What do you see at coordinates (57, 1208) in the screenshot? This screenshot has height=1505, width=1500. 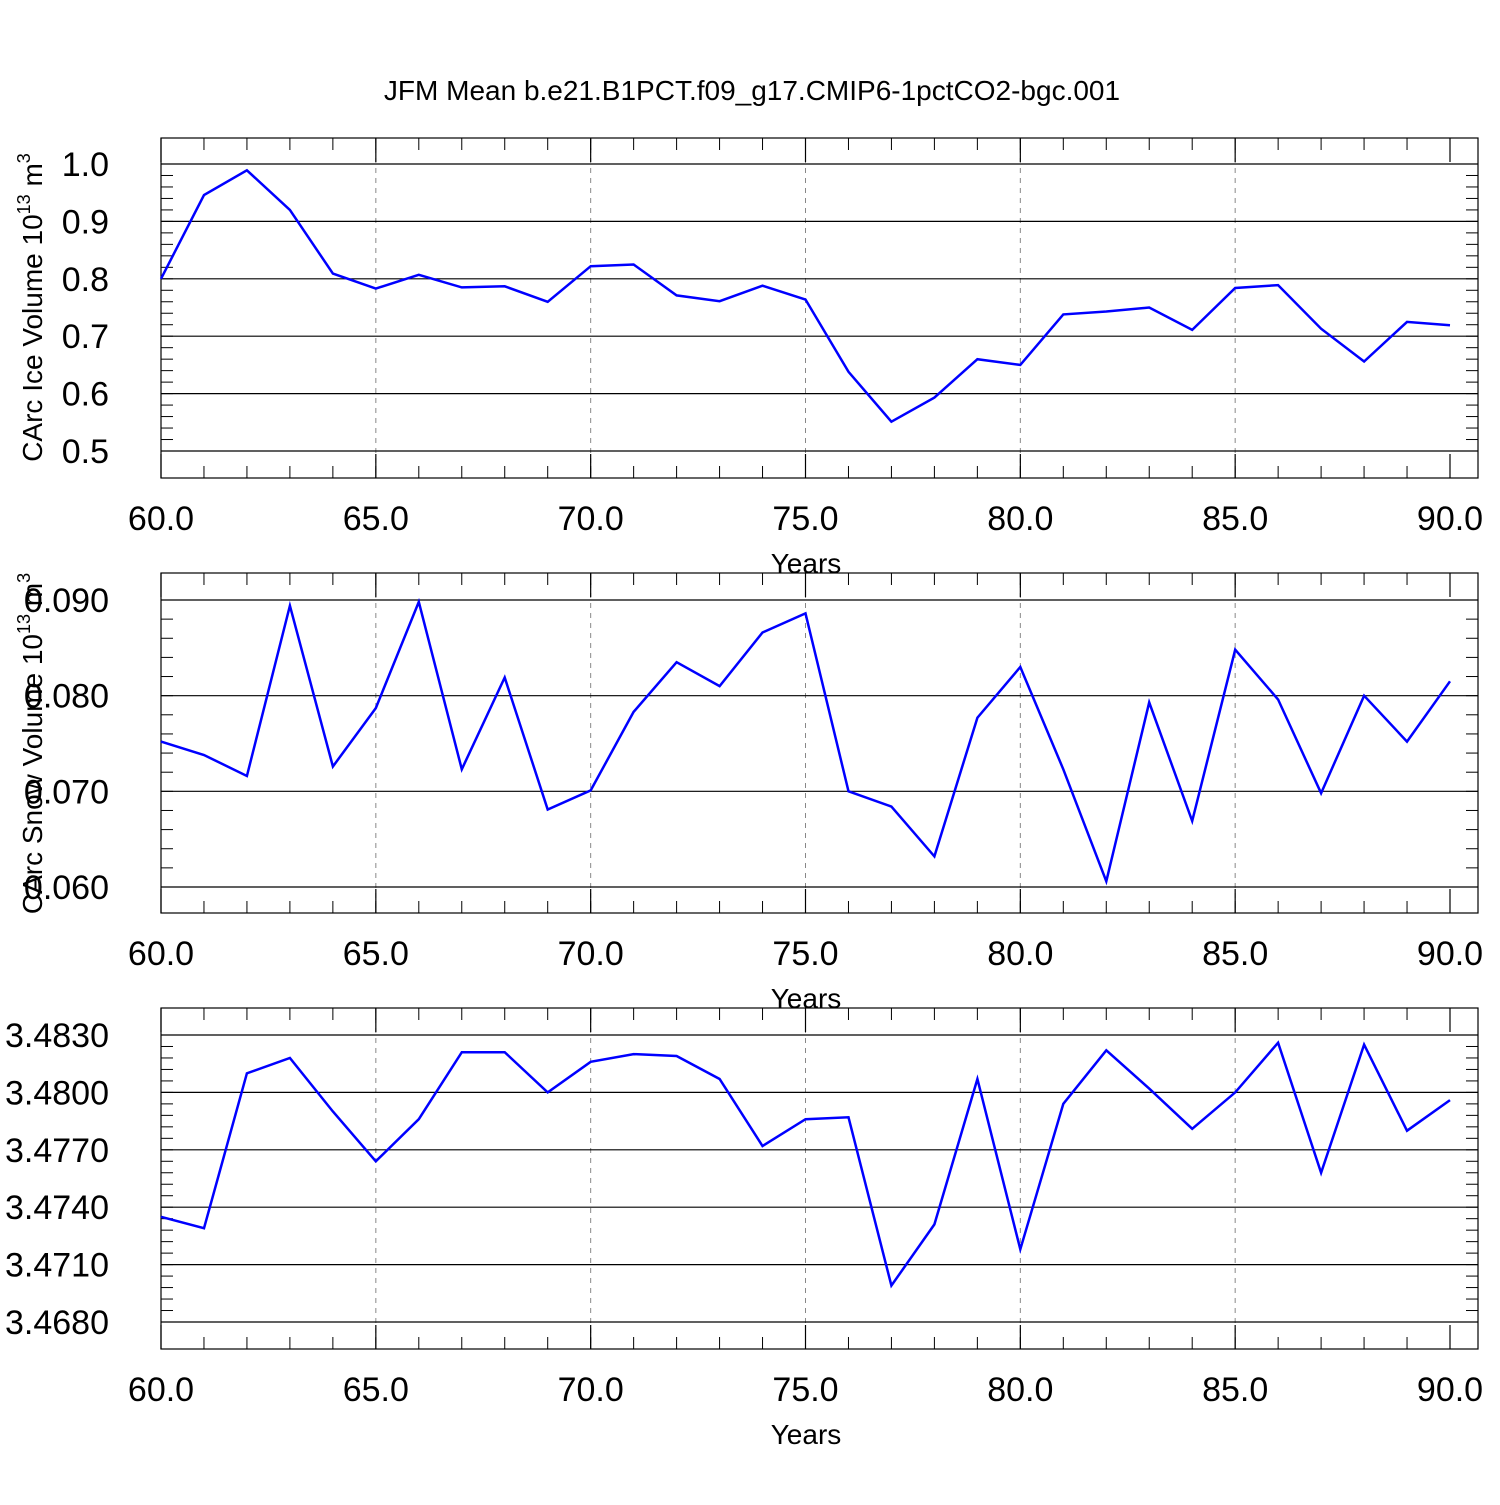 I see `y-tick-label: 3.4740` at bounding box center [57, 1208].